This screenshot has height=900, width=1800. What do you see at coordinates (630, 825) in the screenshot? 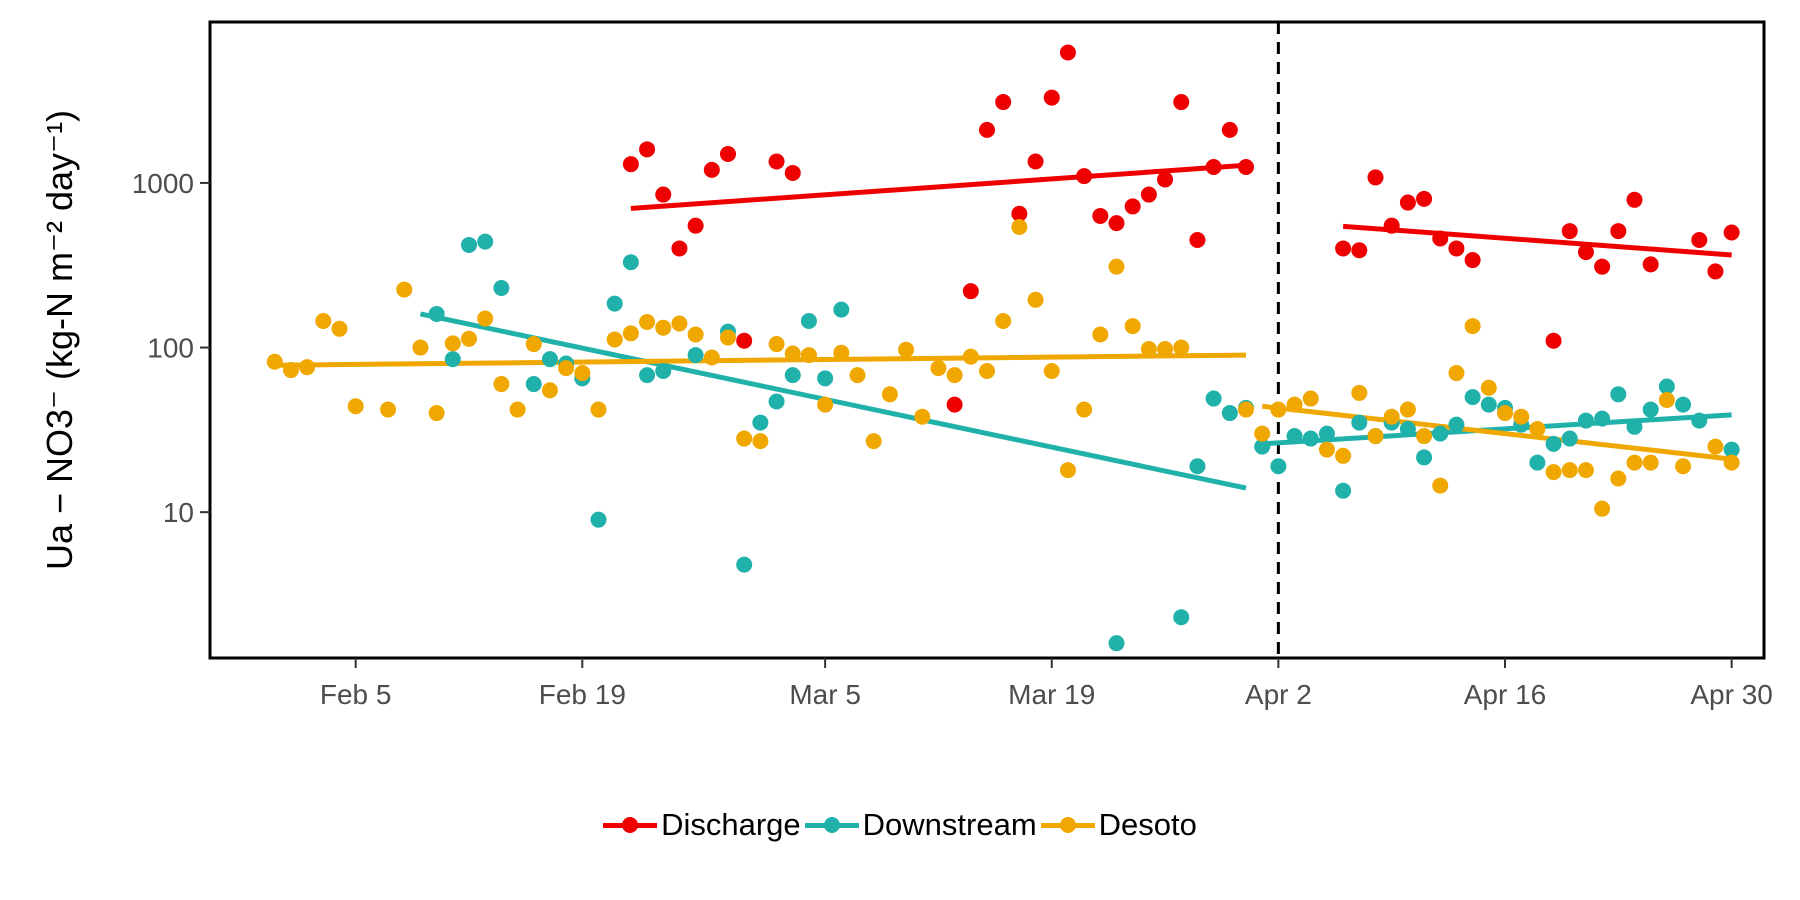
I see `legend-key-icon` at bounding box center [630, 825].